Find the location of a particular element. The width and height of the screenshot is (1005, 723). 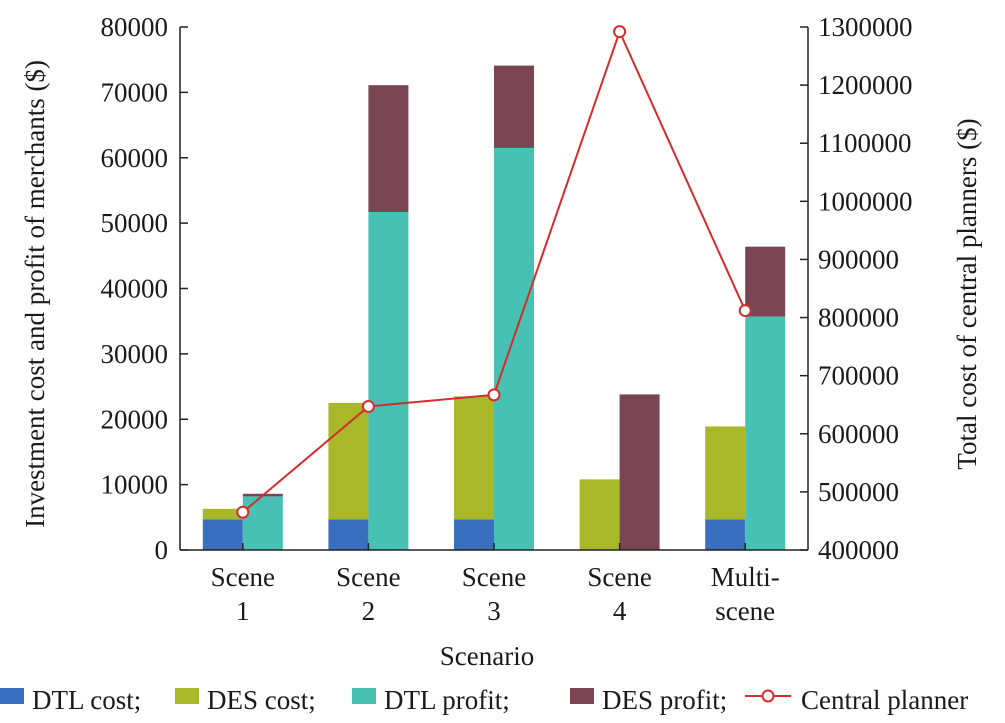

x-tick-label: 1 is located at coordinates (243, 611).